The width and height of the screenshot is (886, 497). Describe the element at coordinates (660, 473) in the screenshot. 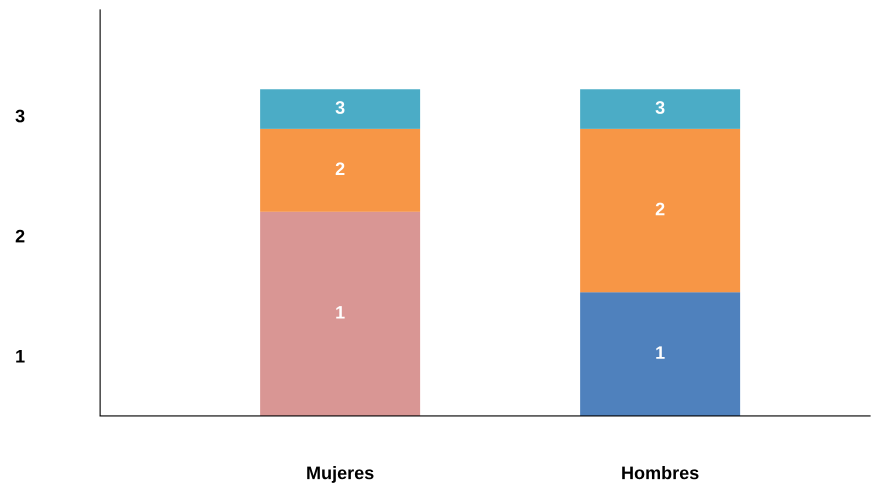

I see `x-tick-label: Hombres` at that location.